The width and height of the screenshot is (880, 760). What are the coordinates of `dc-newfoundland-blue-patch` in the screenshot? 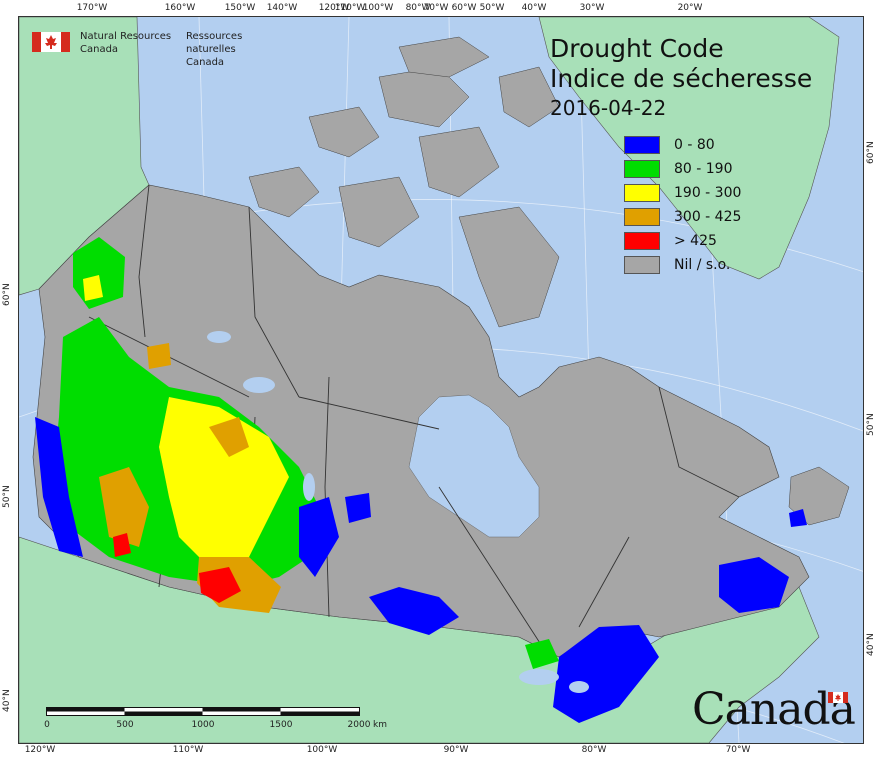 It's located at (798, 518).